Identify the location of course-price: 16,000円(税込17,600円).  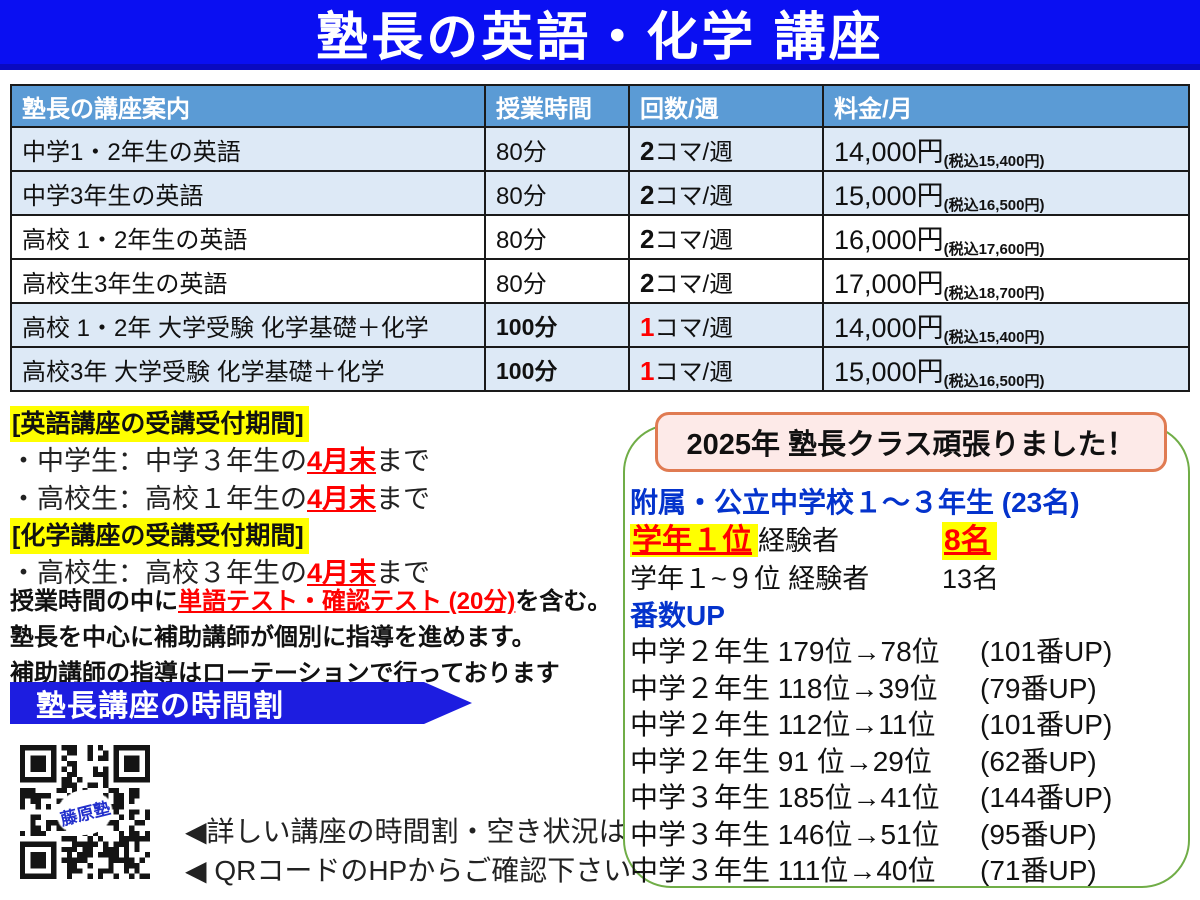
(1006, 237).